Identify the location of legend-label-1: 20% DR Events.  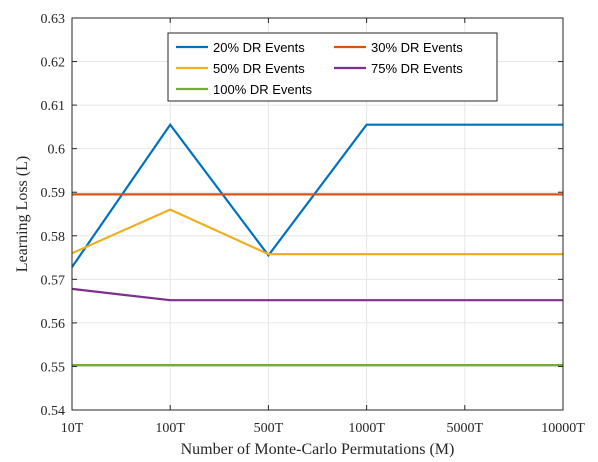
(259, 47).